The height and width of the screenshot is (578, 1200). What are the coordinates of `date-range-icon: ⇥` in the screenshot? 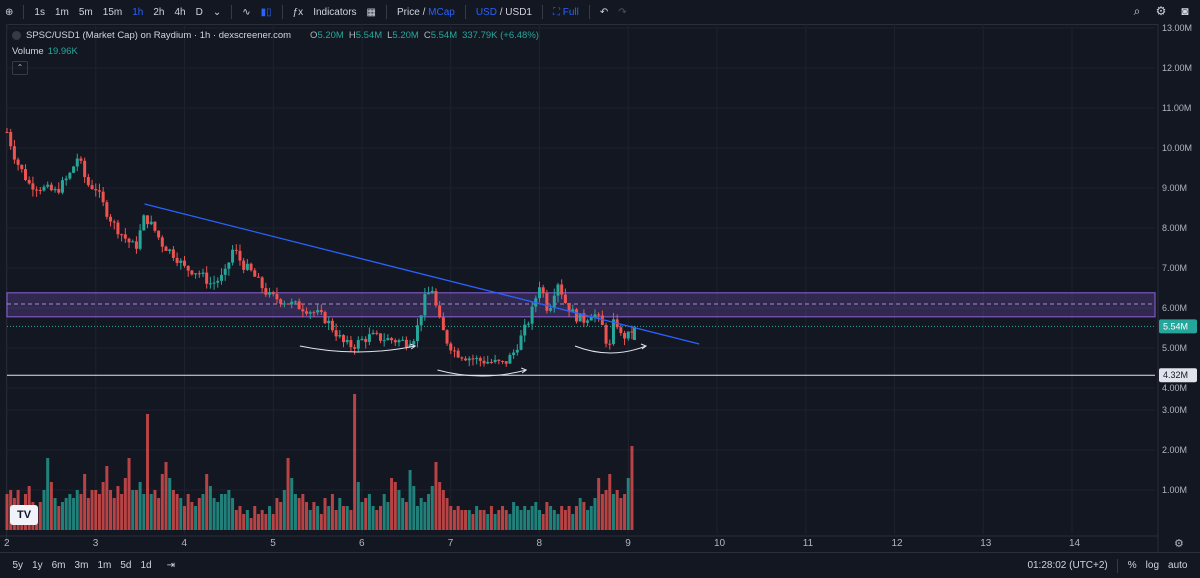 It's located at (170, 565).